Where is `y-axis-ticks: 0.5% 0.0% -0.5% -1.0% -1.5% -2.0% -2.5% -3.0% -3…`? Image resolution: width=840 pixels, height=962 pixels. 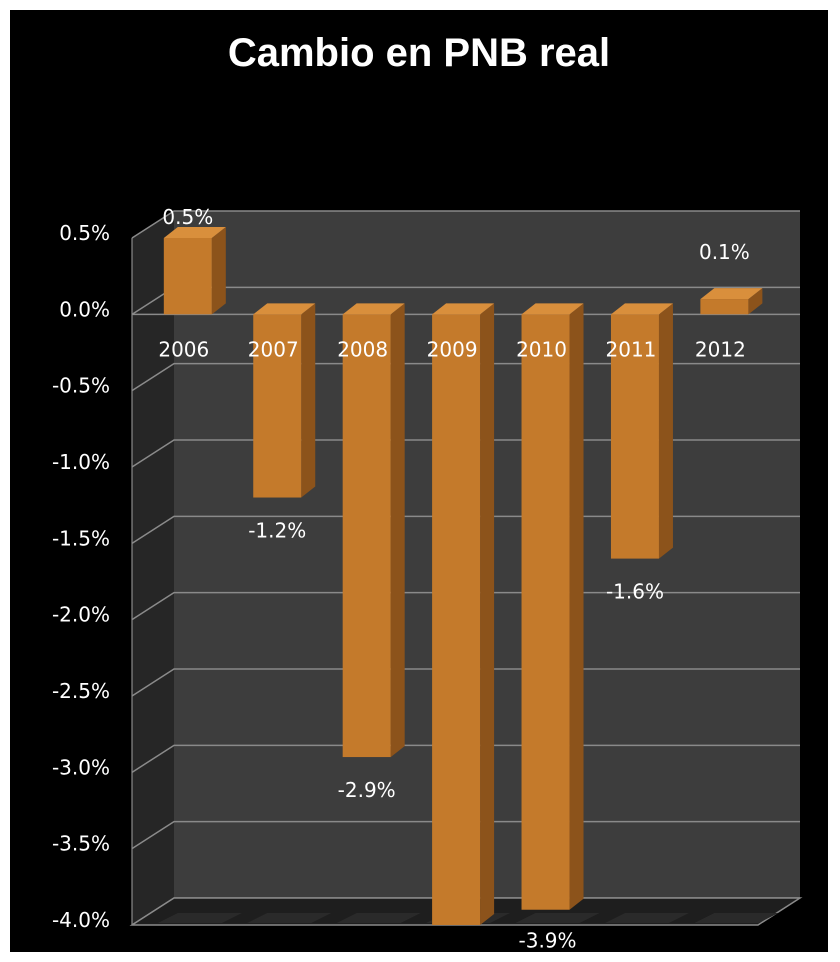 y-axis-ticks: 0.5% 0.0% -0.5% -1.0% -1.5% -2.0% -2.5% -3.0% -3… is located at coordinates (81, 576).